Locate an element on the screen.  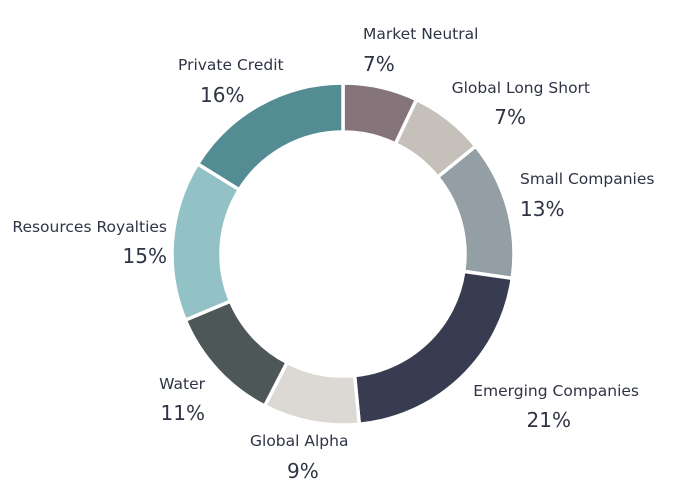
slice-emerging-companies is located at coordinates (433, 348).